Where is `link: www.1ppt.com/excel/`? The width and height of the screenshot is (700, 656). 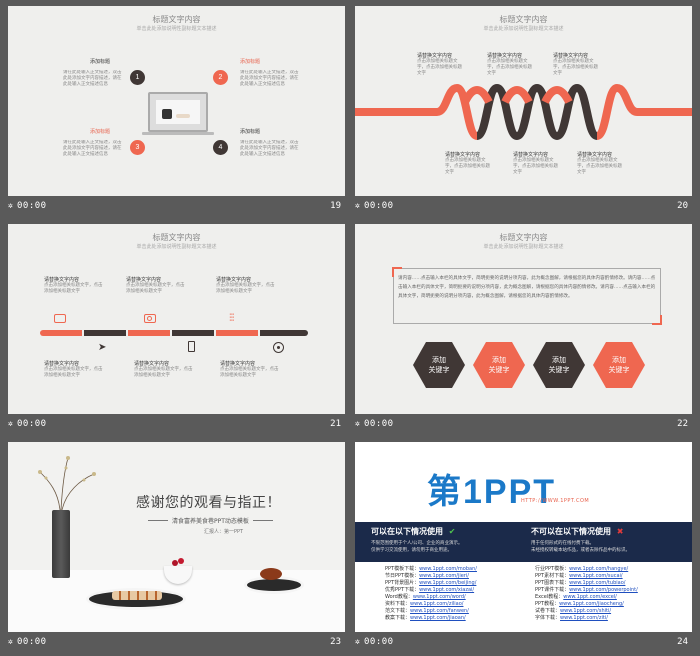 link: www.1ppt.com/excel/ is located at coordinates (590, 597).